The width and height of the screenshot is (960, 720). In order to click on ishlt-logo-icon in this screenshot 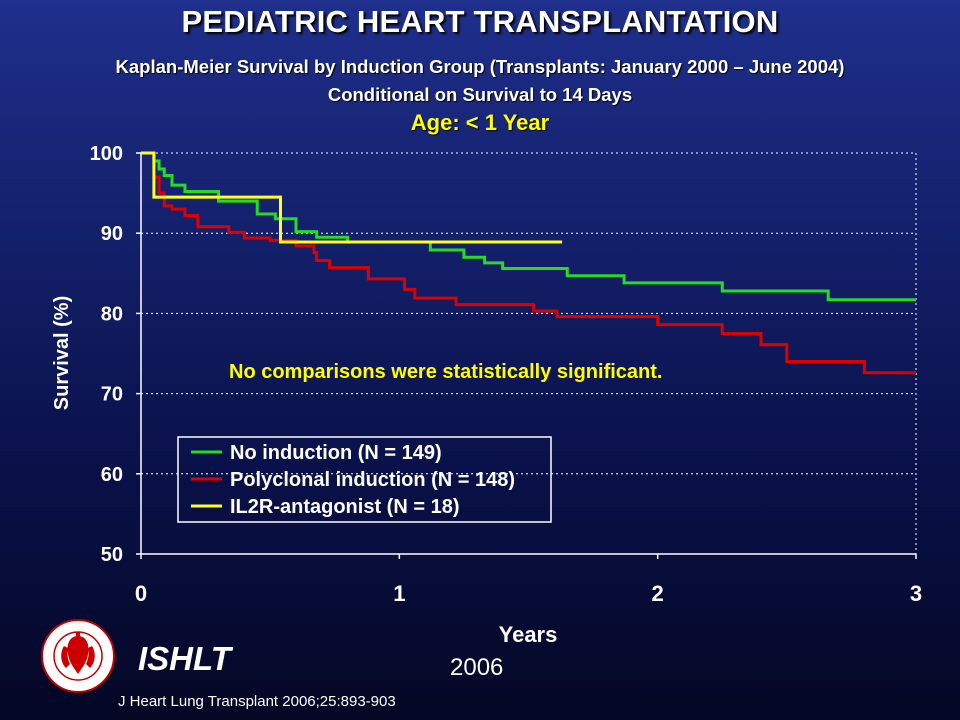, I will do `click(78, 658)`.